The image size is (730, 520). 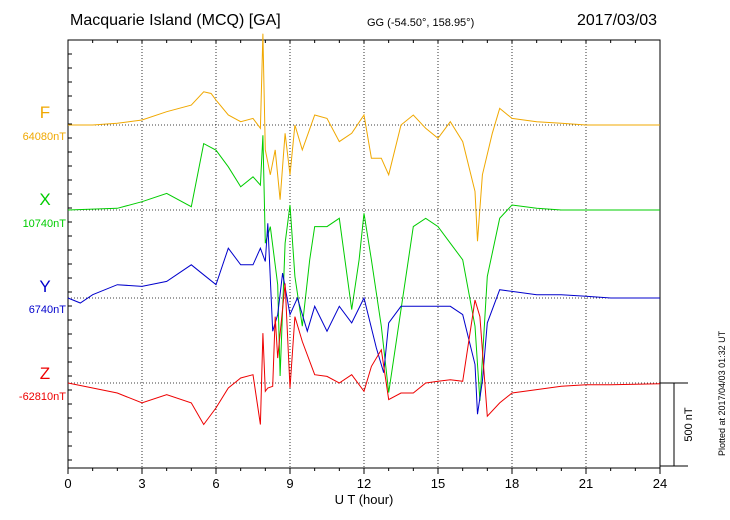 I want to click on x-tick-label: 24, so click(x=660, y=483).